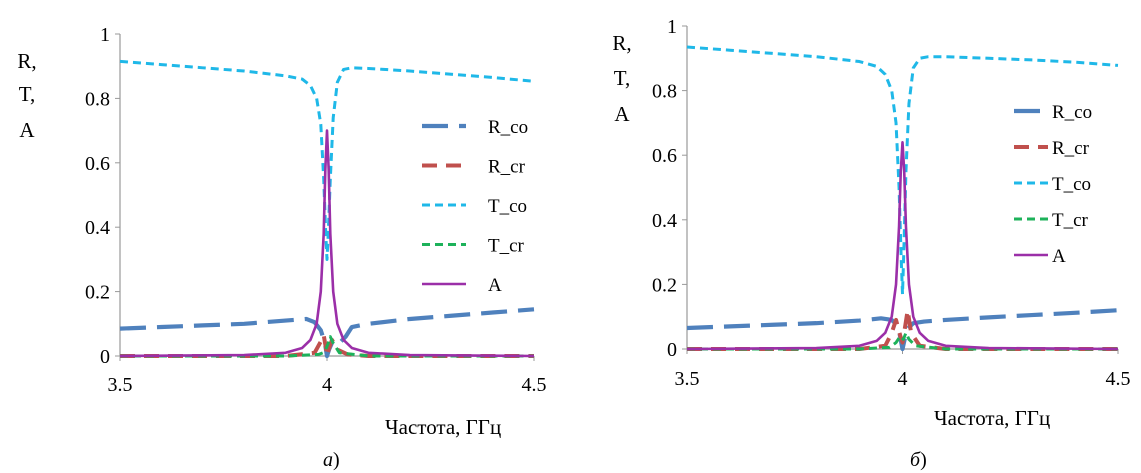 The width and height of the screenshot is (1141, 473). I want to click on panel-caption-letter: а, so click(328, 460).